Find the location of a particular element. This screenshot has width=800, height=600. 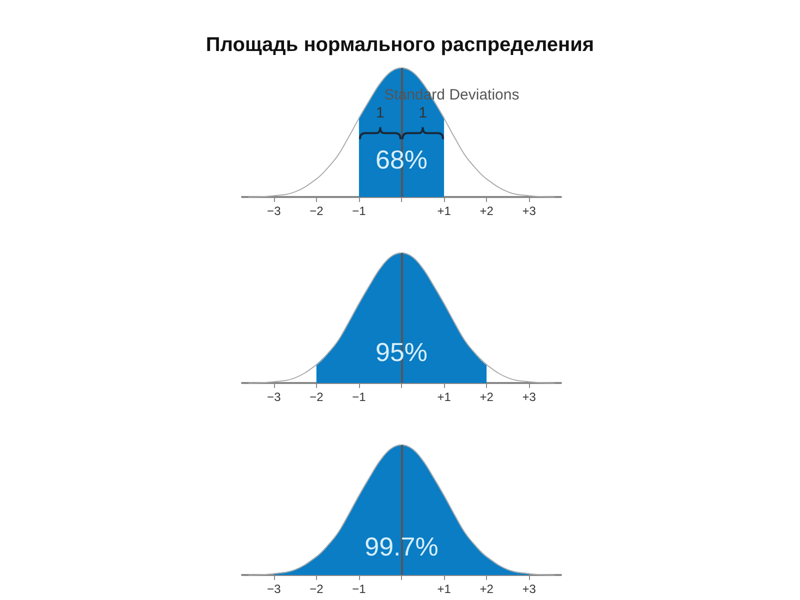

annotation: 68% is located at coordinates (401, 159).